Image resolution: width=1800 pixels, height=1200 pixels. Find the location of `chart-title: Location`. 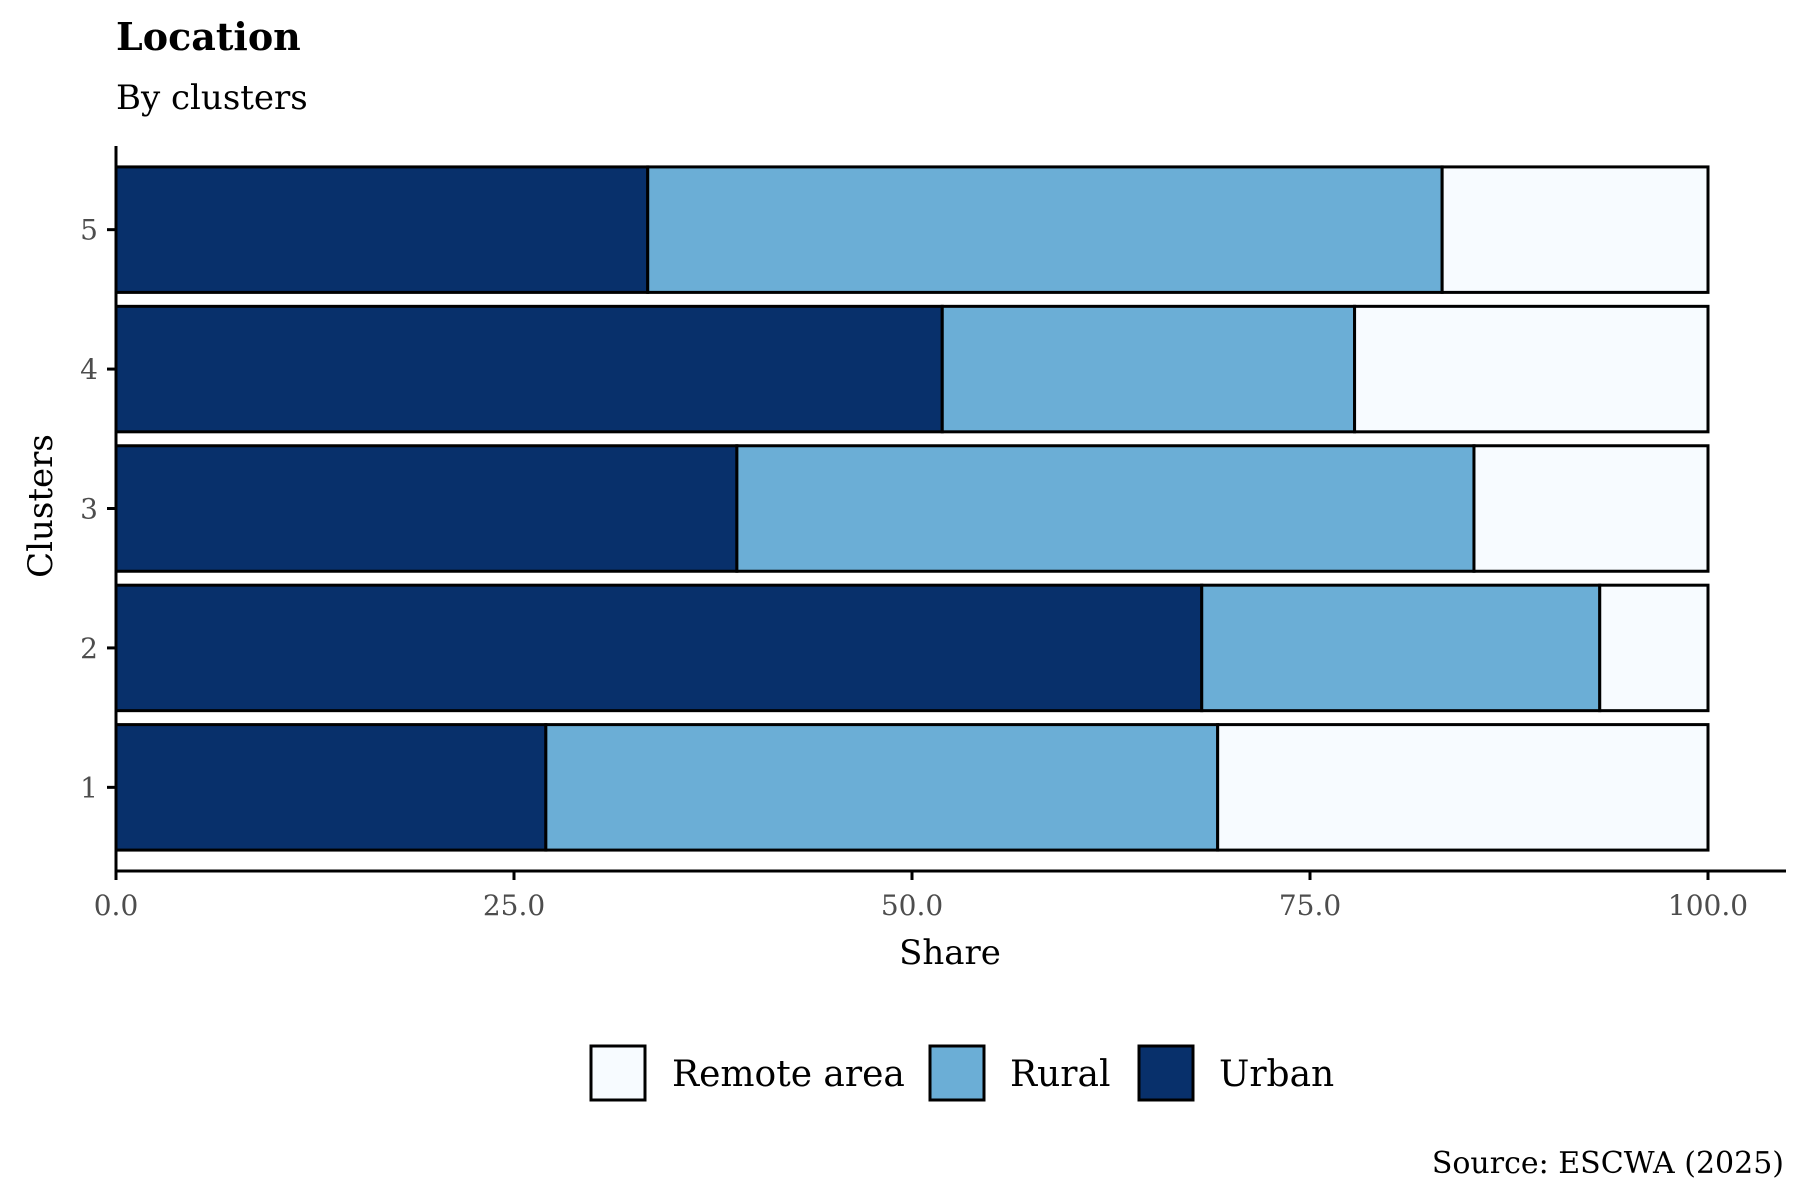

chart-title: Location is located at coordinates (208, 36).